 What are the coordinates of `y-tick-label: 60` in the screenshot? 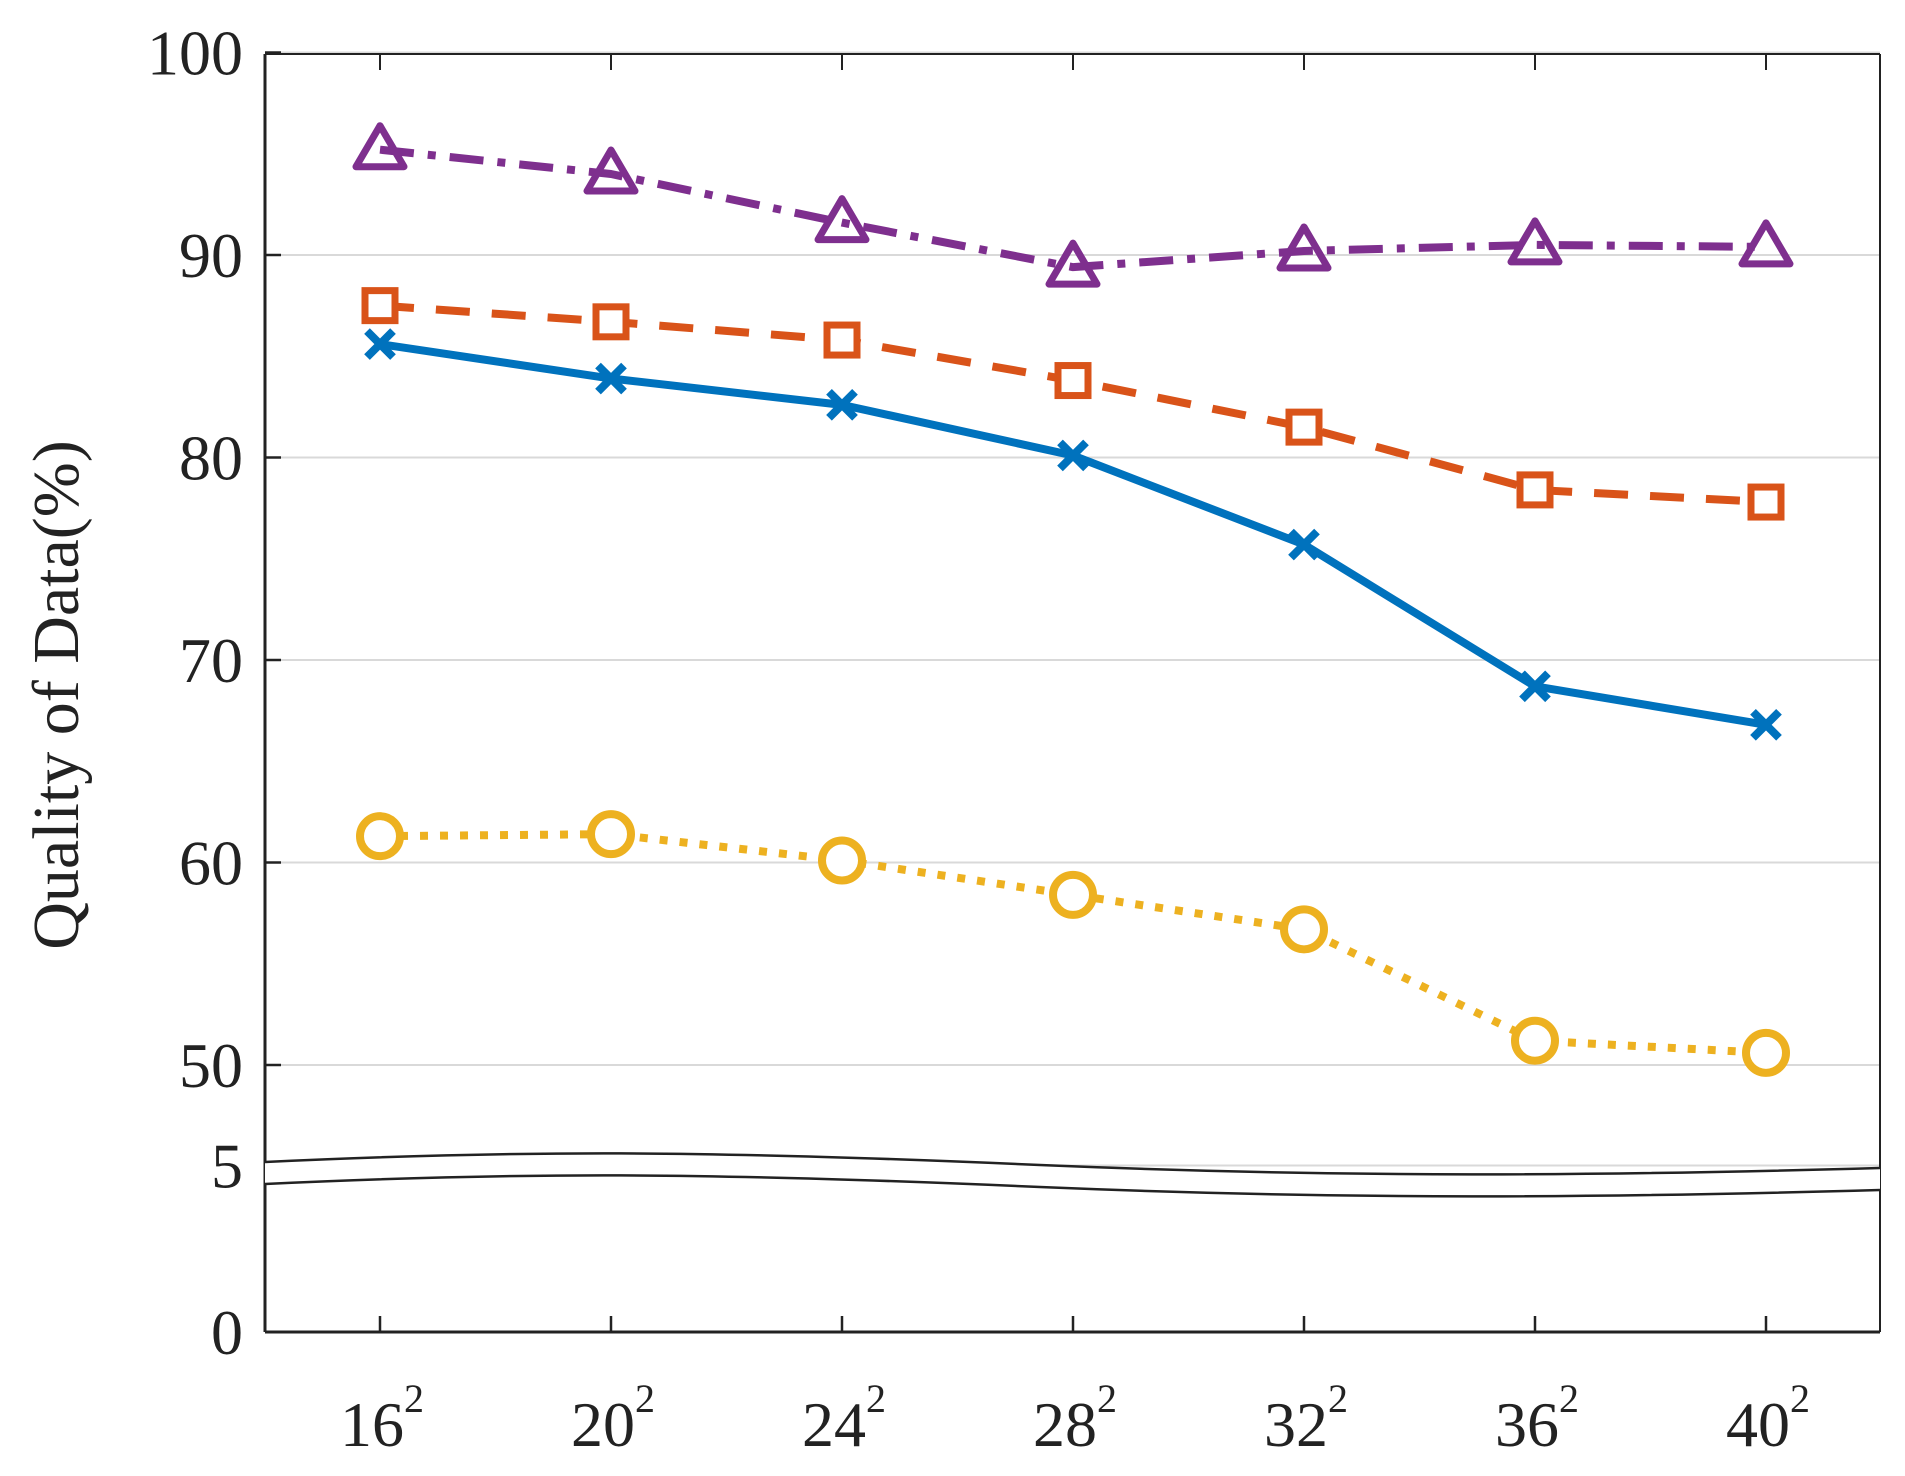 It's located at (211, 863).